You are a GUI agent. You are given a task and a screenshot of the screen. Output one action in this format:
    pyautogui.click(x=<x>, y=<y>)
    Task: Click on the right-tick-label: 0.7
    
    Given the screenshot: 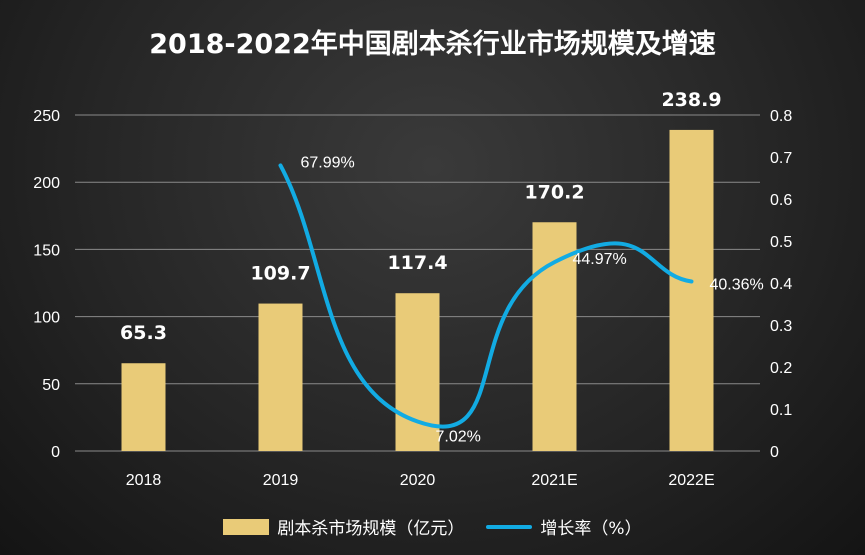 What is the action you would take?
    pyautogui.click(x=781, y=158)
    